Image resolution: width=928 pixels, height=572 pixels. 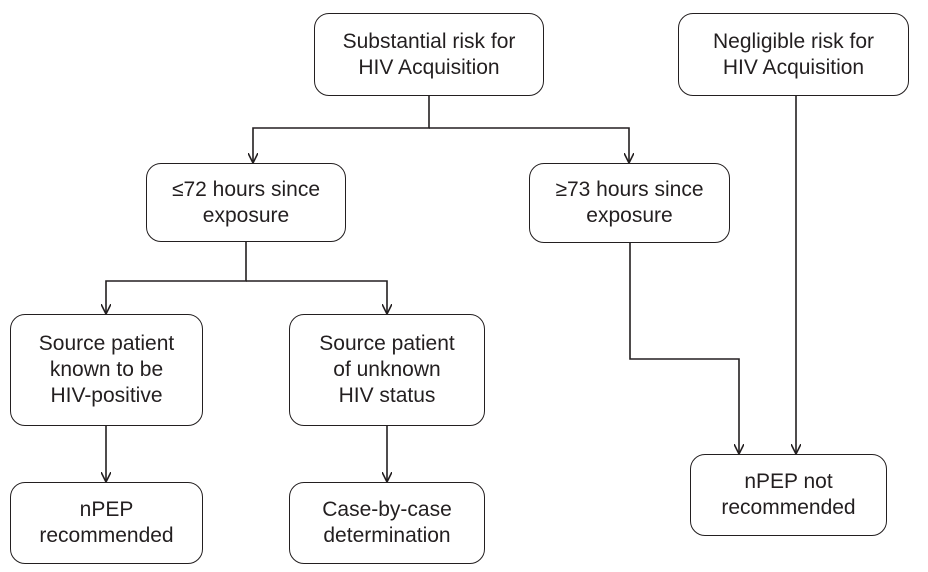 I want to click on node-source-known-positive: Source patient known to be HIV-positive, so click(x=106, y=370).